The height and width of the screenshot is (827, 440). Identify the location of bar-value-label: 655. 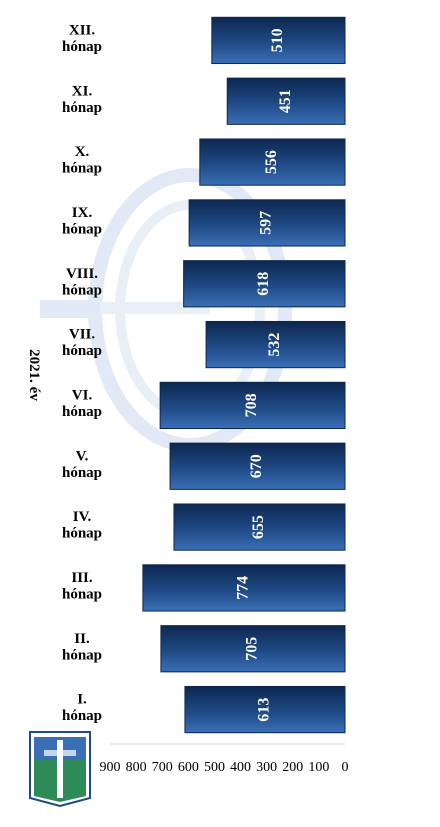
(258, 527).